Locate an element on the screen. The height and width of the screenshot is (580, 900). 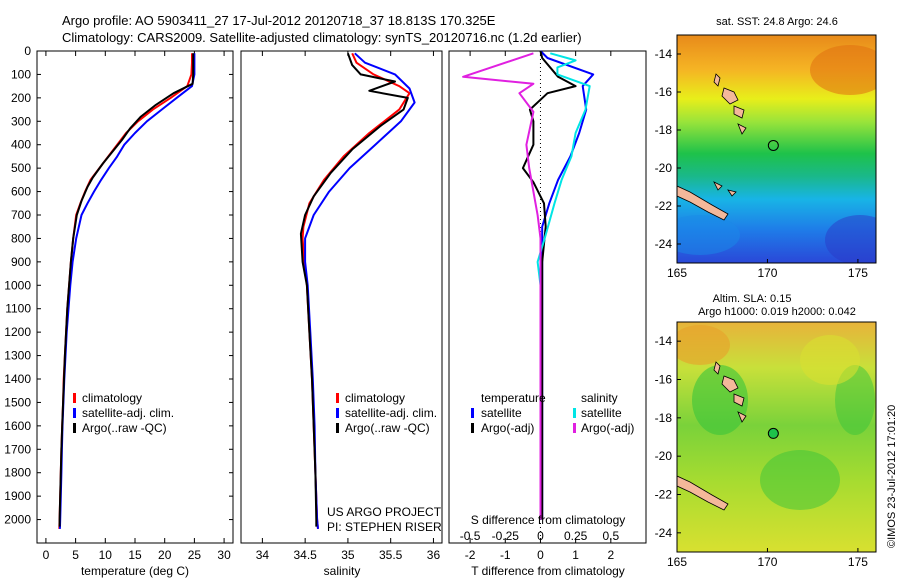
sla-high-patch is located at coordinates (703, 345).